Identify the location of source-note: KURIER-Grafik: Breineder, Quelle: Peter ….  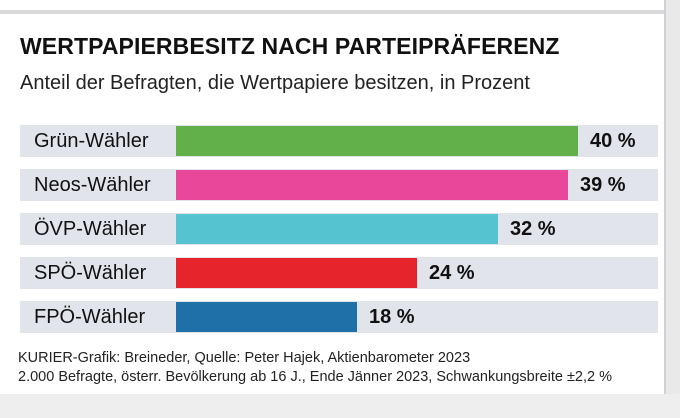
(315, 368).